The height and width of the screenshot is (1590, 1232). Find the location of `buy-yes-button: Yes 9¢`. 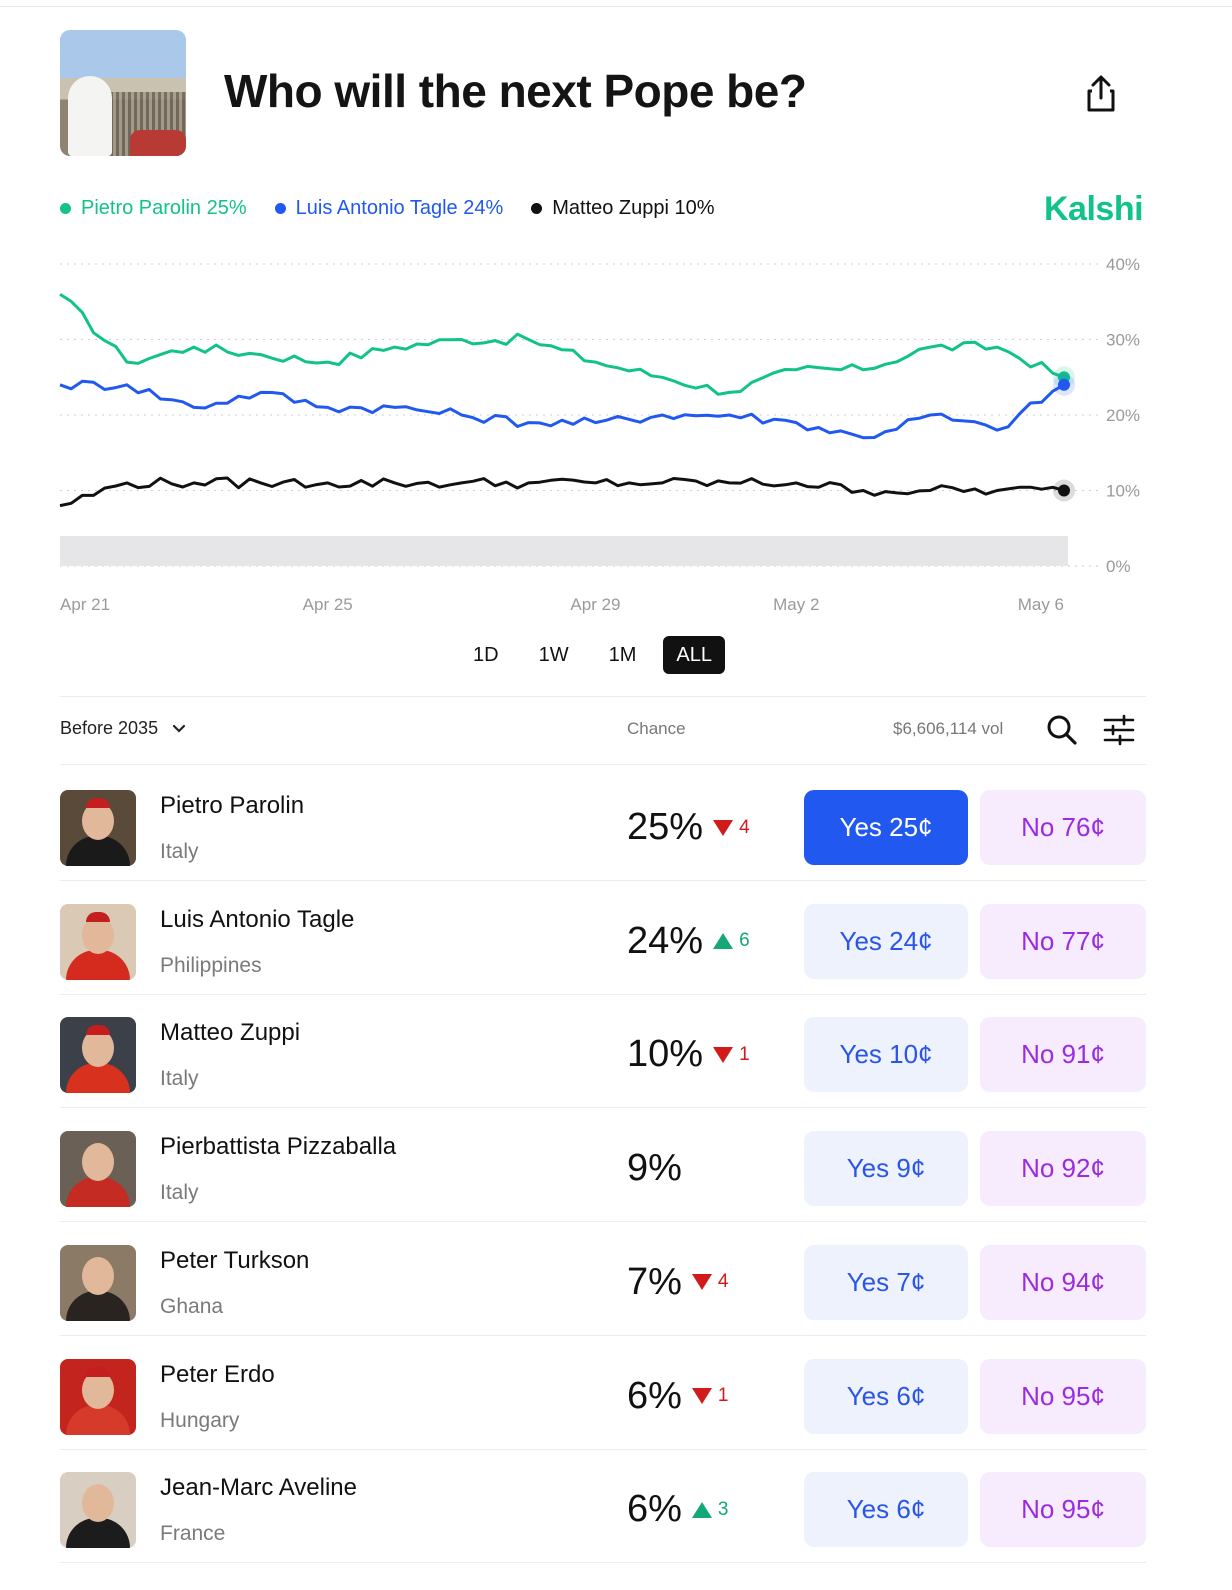

buy-yes-button: Yes 9¢ is located at coordinates (886, 1169).